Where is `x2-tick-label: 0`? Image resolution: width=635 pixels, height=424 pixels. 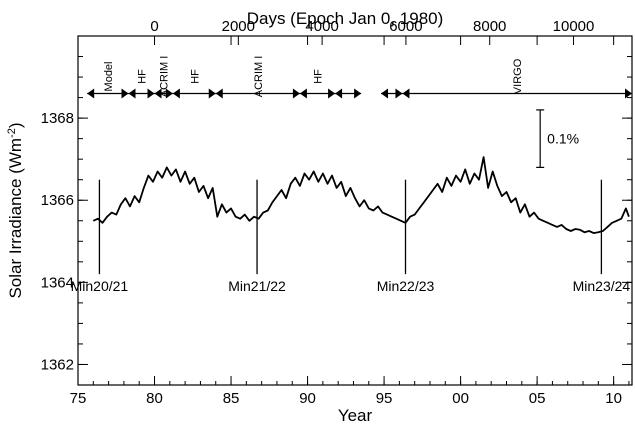 x2-tick-label: 0 is located at coordinates (154, 26).